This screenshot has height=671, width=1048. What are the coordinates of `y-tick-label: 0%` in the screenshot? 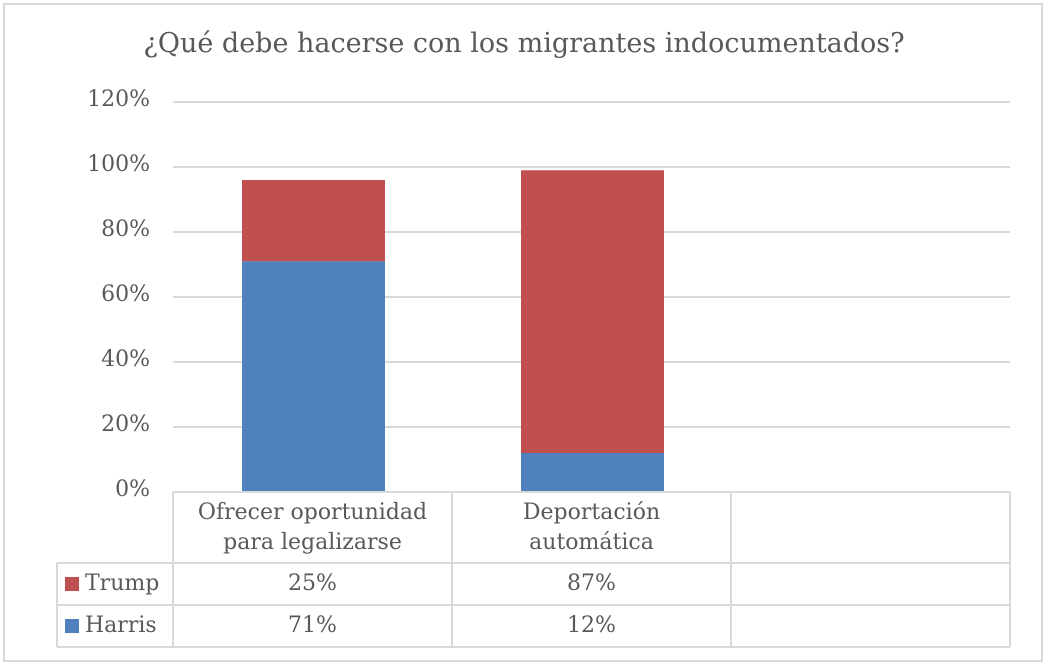 It's located at (132, 489).